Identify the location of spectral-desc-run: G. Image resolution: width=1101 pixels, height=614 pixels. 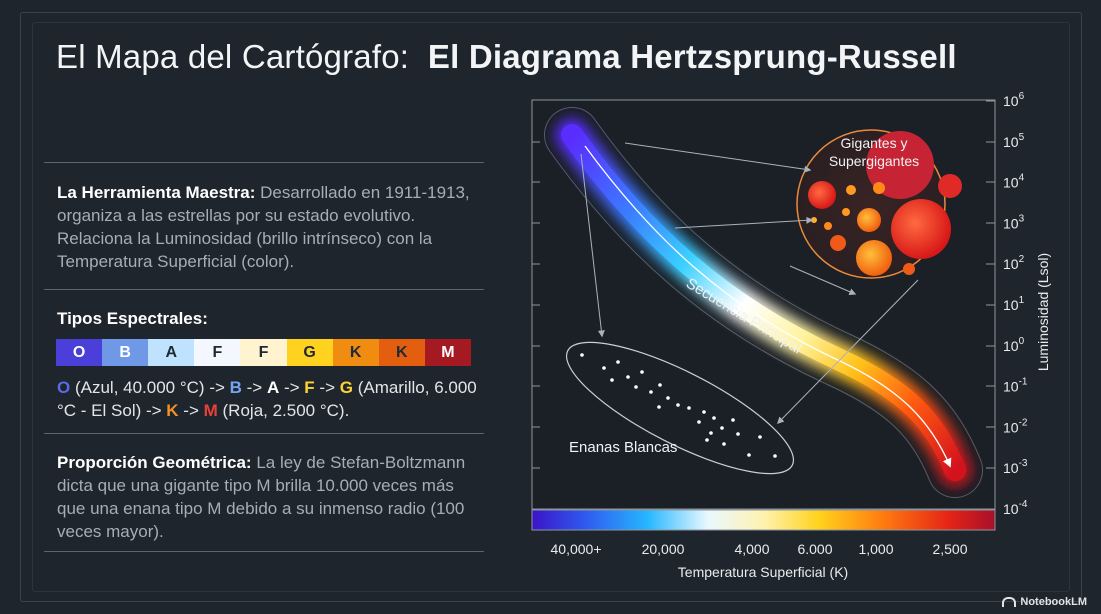
(346, 387).